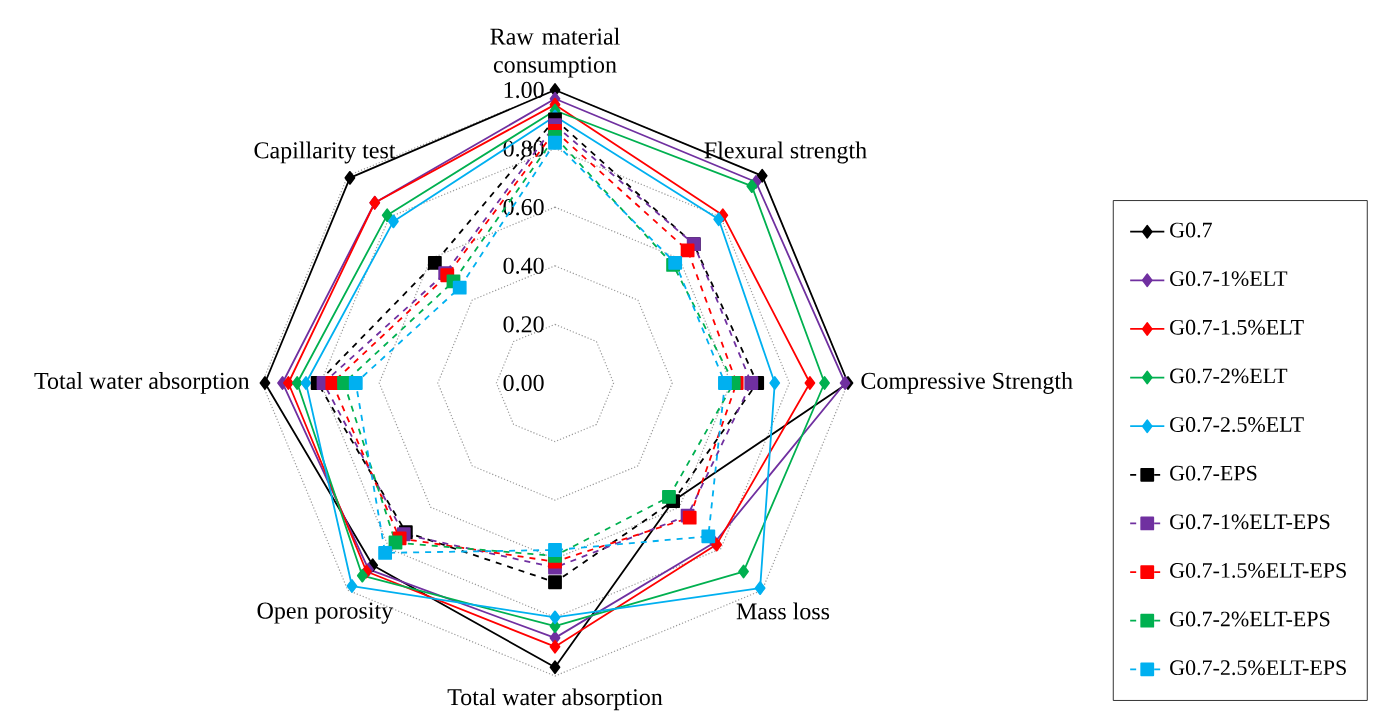 The height and width of the screenshot is (711, 1386). What do you see at coordinates (325, 613) in the screenshot?
I see `spoke-label: Open porosity` at bounding box center [325, 613].